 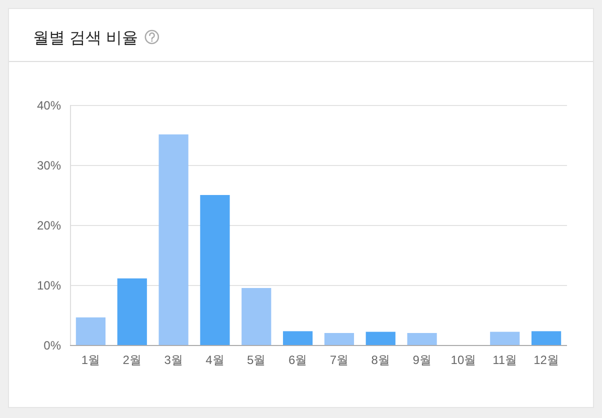 I want to click on y-tick-label: 30%, so click(x=49, y=165).